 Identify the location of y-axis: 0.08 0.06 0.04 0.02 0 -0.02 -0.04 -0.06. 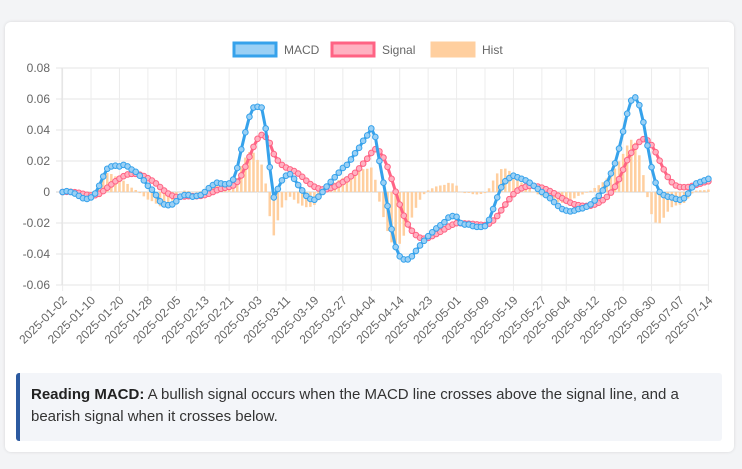
(37, 176).